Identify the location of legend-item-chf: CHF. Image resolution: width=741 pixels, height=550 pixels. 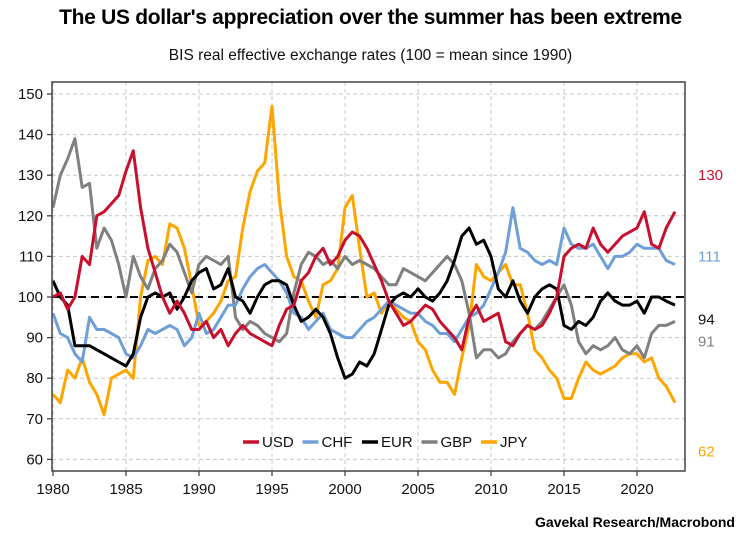
(327, 442).